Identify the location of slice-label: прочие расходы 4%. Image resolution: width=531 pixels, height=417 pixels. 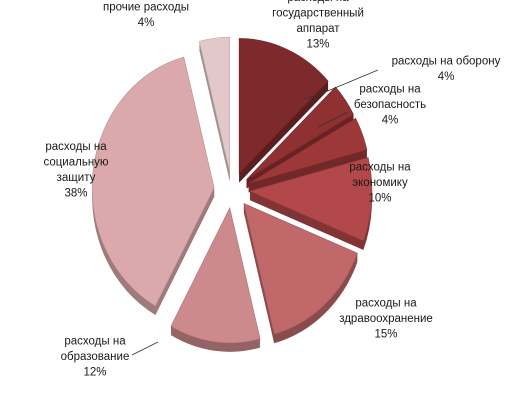
(146, 15).